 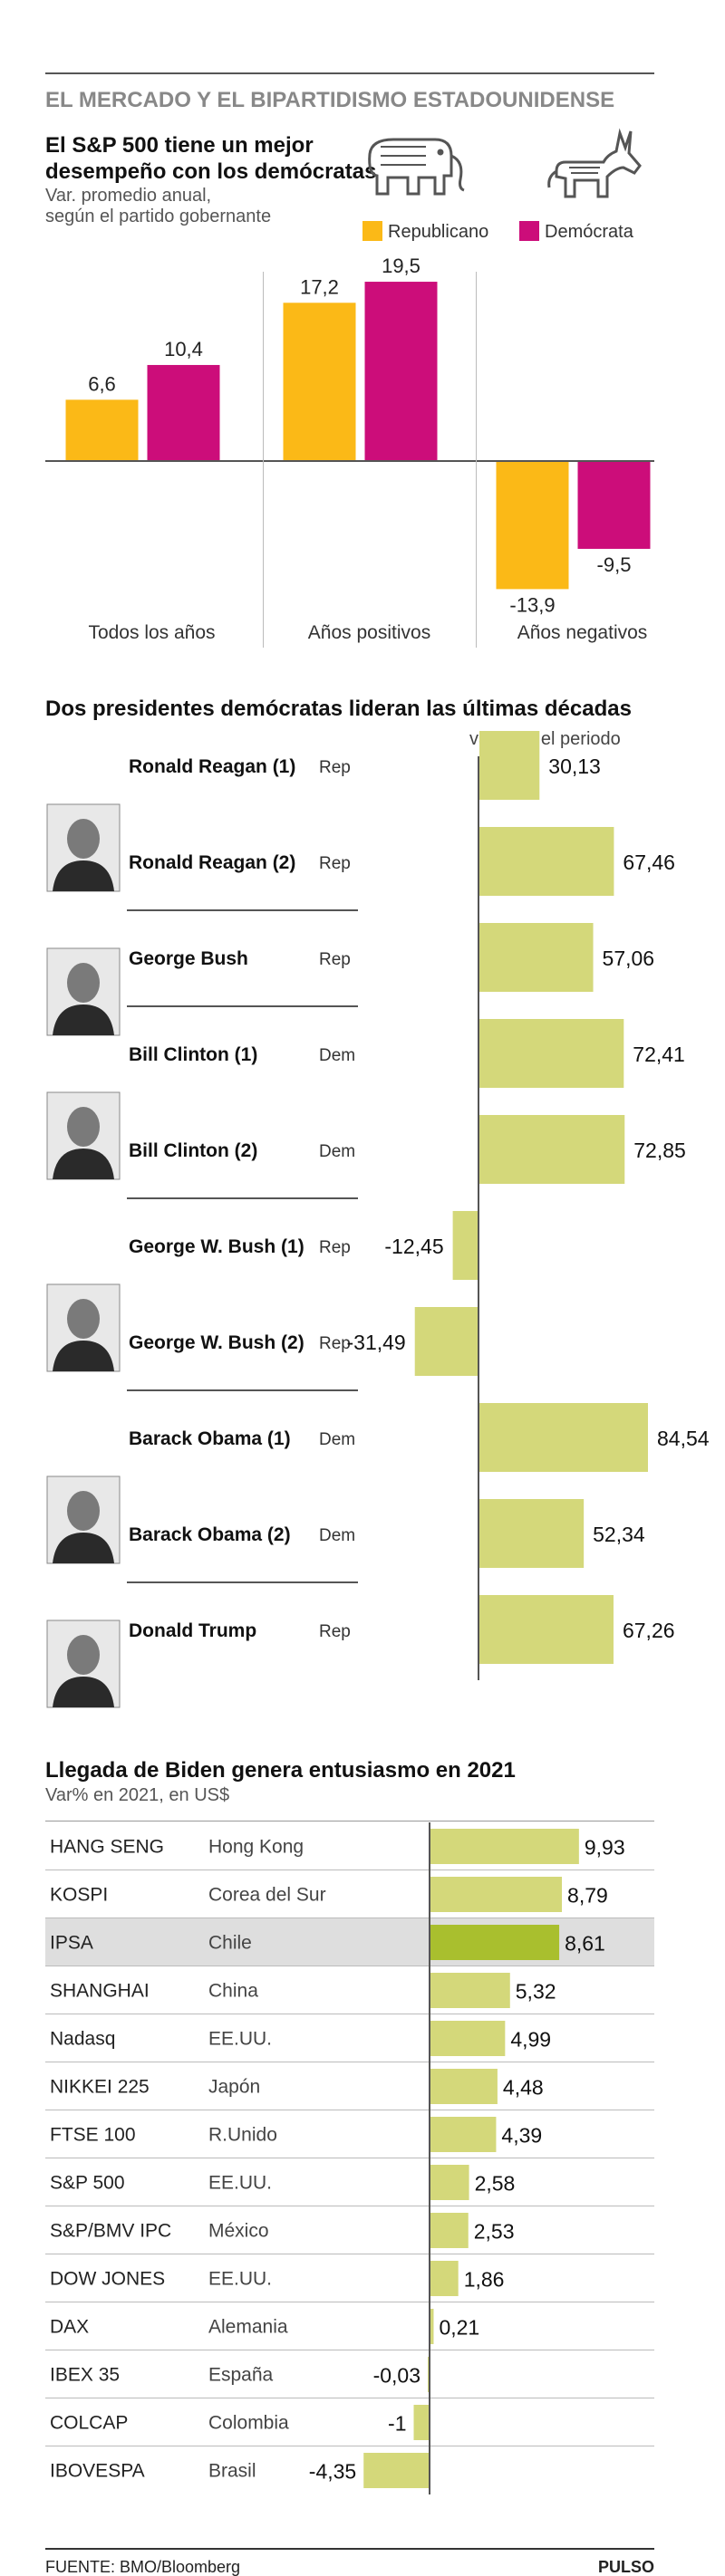 I want to click on index-country: España, so click(x=241, y=2375).